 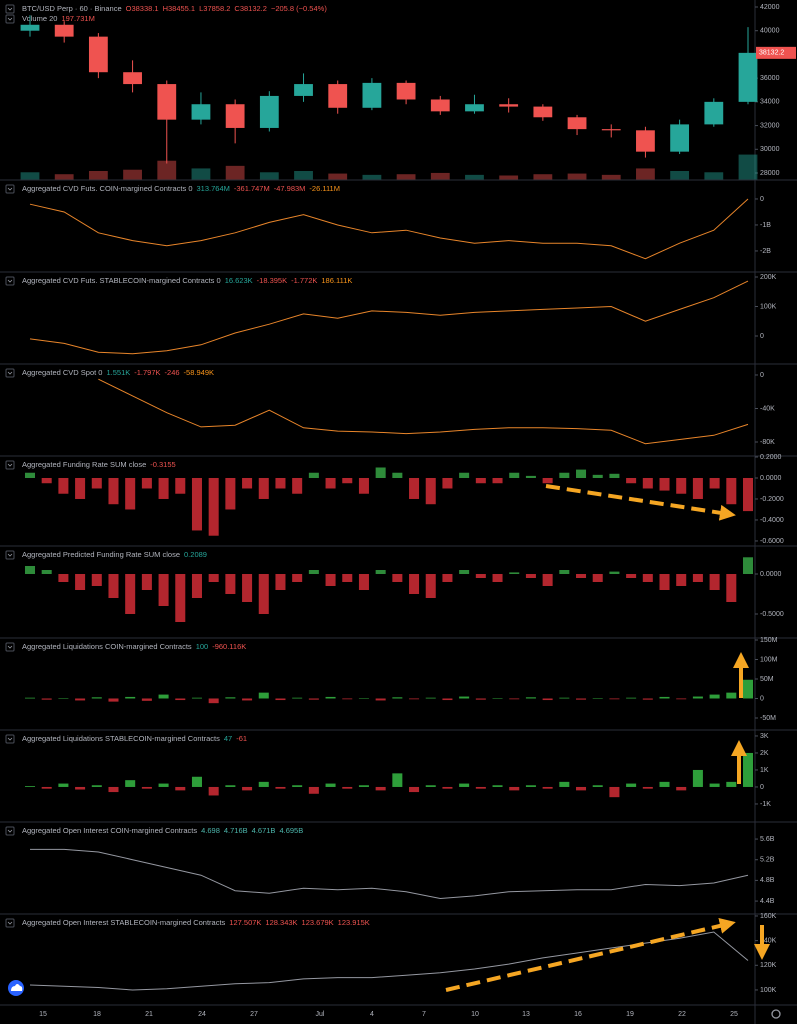 What do you see at coordinates (290, 188) in the screenshot?
I see `legend-value: -47.983M` at bounding box center [290, 188].